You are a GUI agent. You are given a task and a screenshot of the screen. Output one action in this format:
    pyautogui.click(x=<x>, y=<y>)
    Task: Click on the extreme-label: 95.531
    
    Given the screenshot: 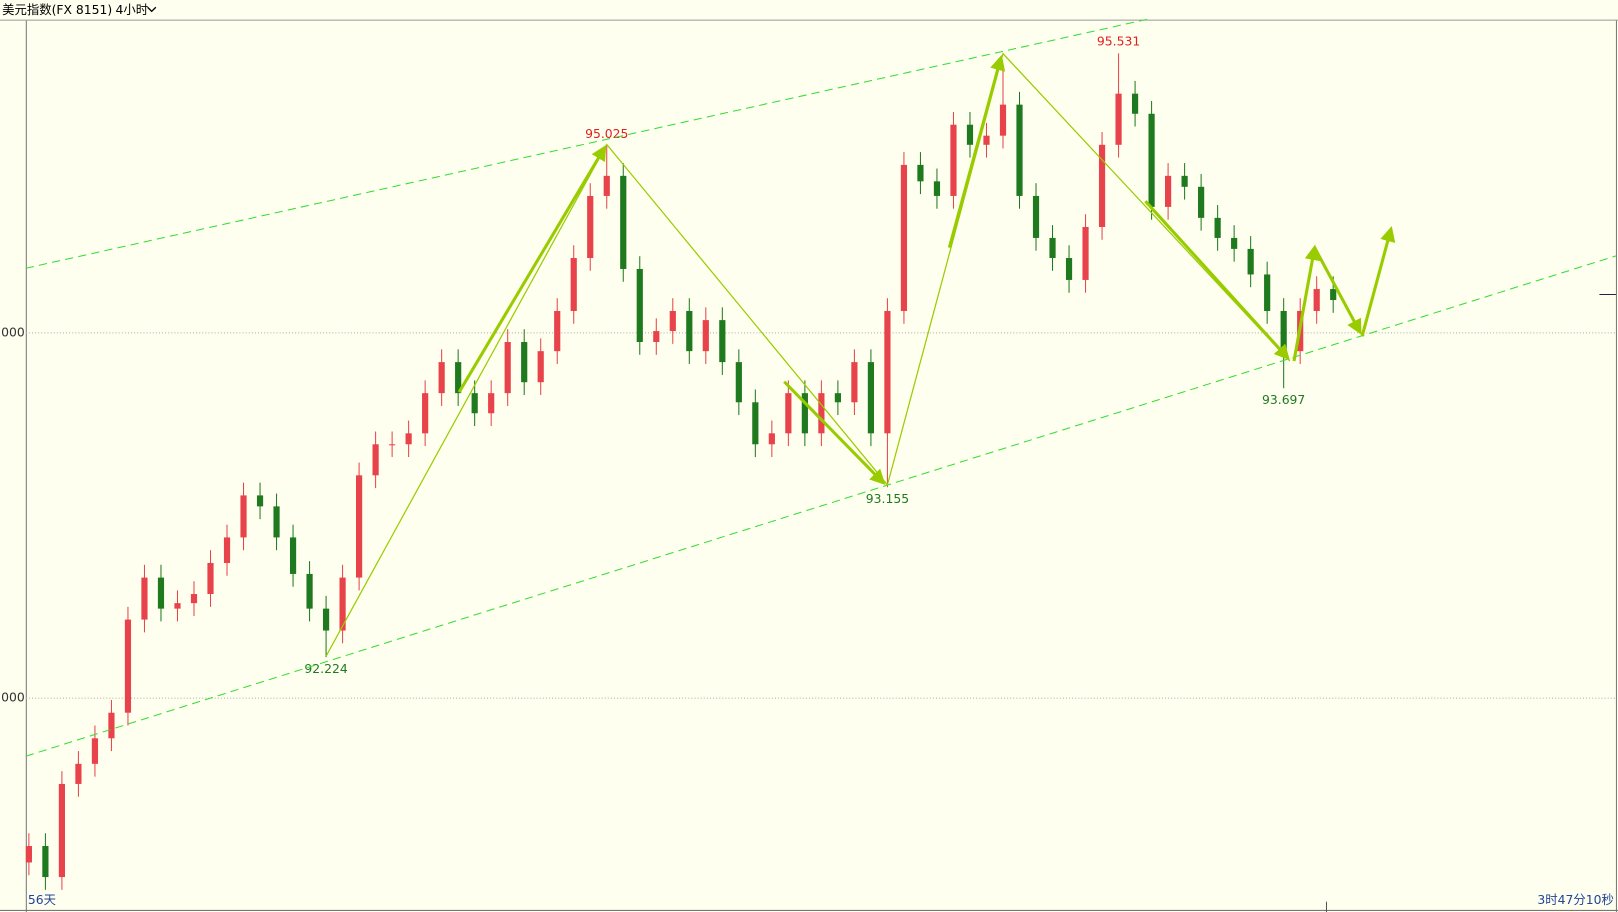 What is the action you would take?
    pyautogui.click(x=1118, y=41)
    